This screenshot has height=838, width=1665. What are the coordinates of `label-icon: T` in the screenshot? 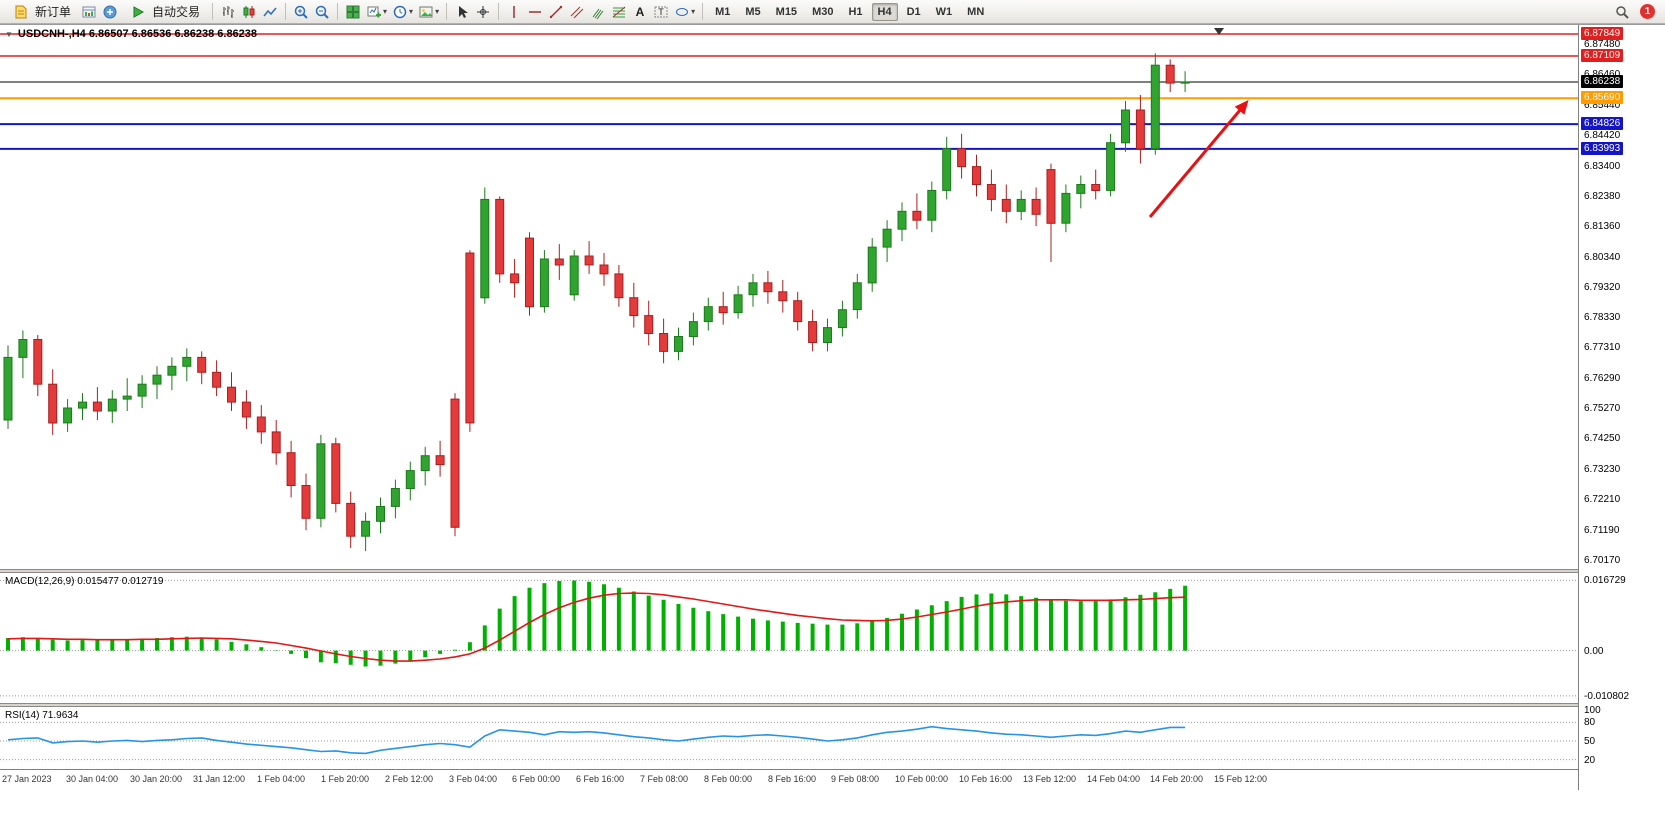 It's located at (661, 12).